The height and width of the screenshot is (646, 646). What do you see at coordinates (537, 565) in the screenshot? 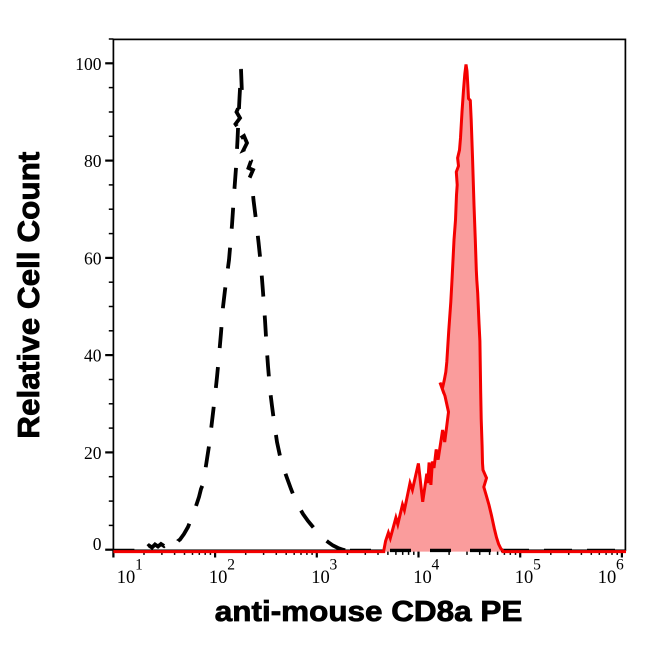
I see `svg-text: 5` at bounding box center [537, 565].